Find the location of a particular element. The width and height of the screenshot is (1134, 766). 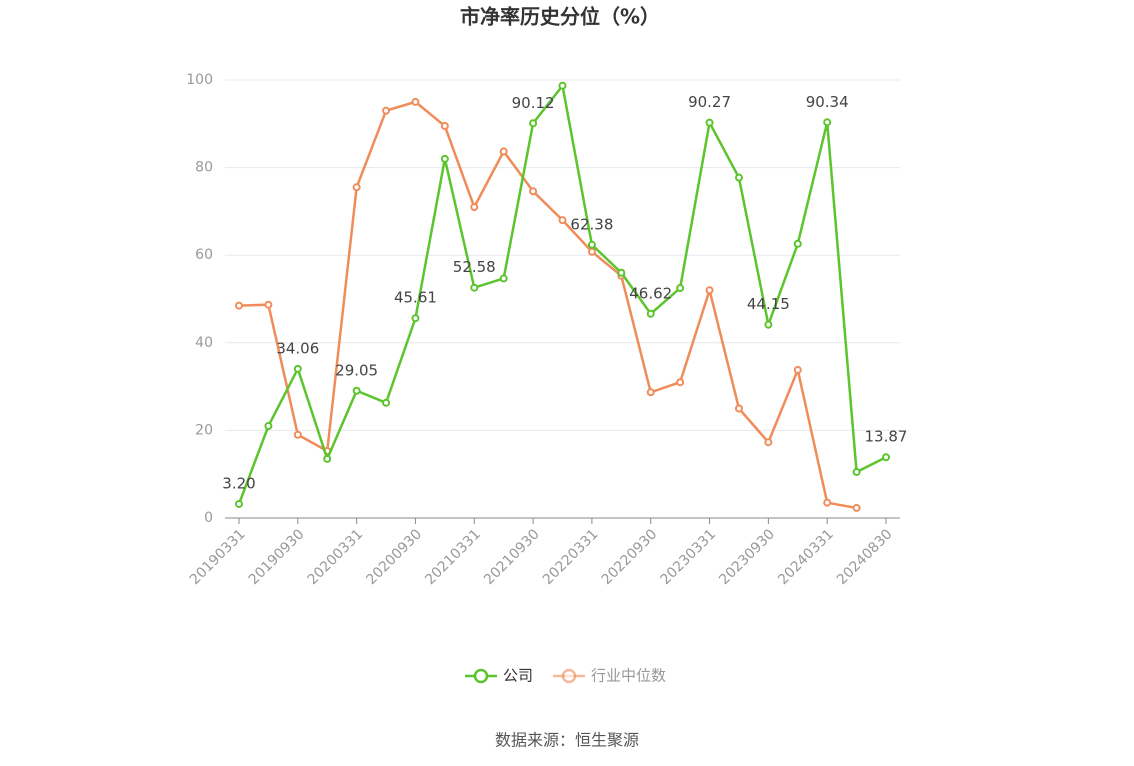

data-label: 90.34 is located at coordinates (827, 102).